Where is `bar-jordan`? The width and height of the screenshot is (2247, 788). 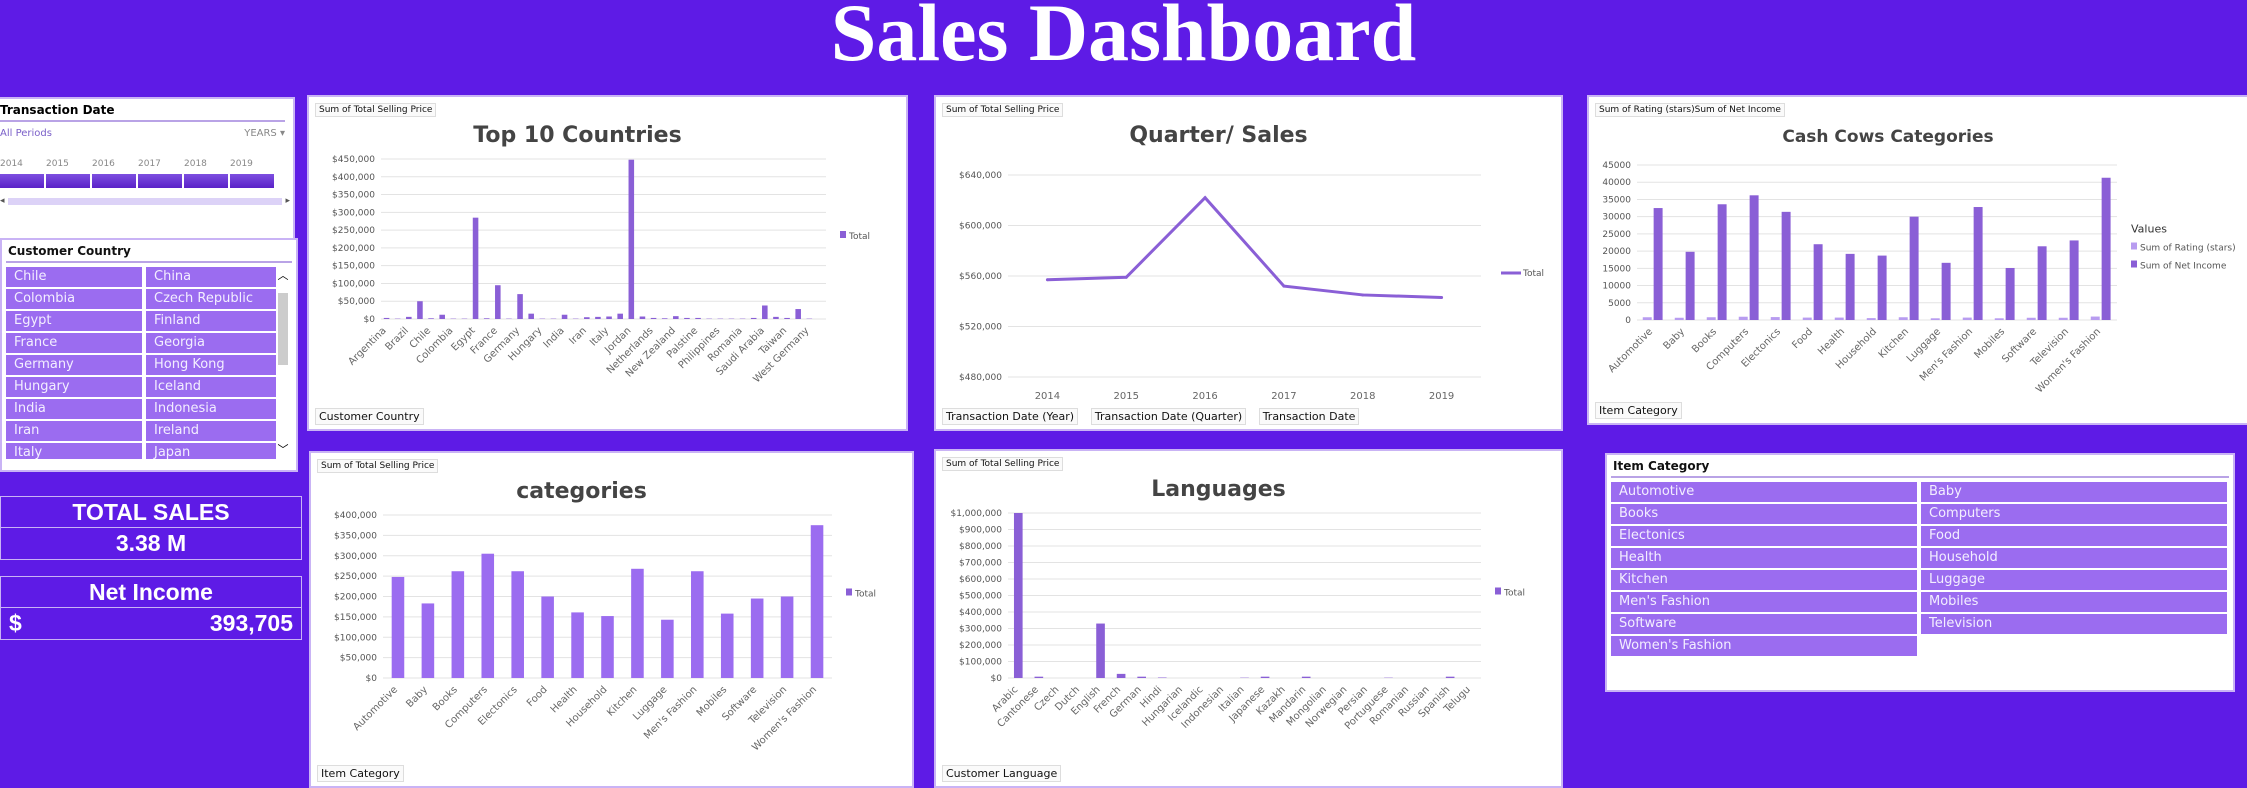
bar-jordan is located at coordinates (632, 239).